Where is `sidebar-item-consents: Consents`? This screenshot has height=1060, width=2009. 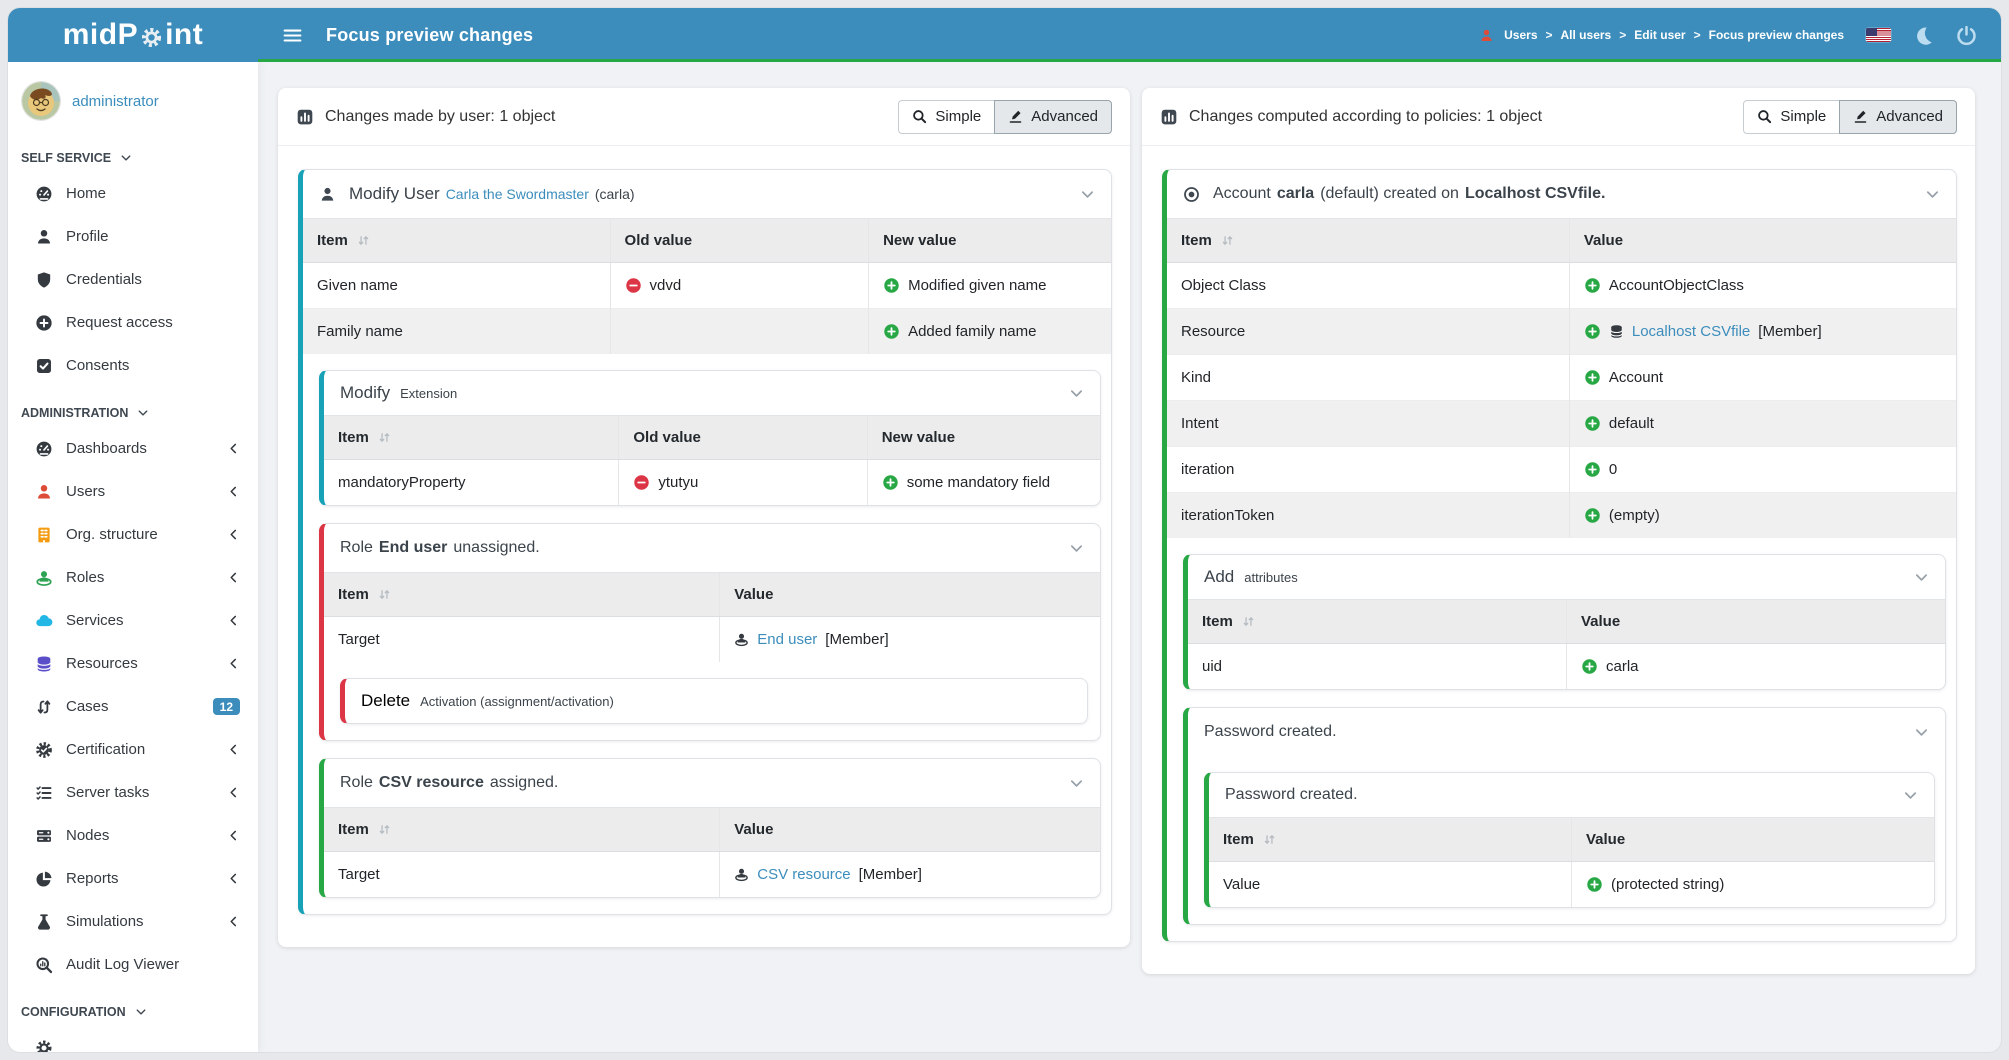
sidebar-item-consents: Consents is located at coordinates (133, 365).